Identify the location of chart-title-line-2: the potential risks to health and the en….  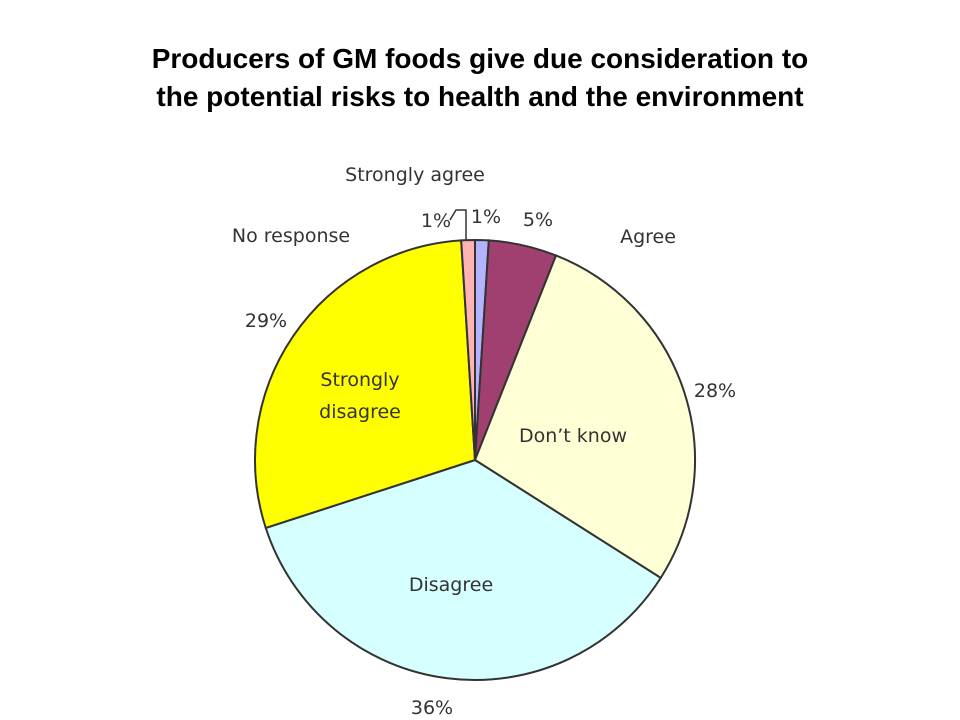
(480, 96).